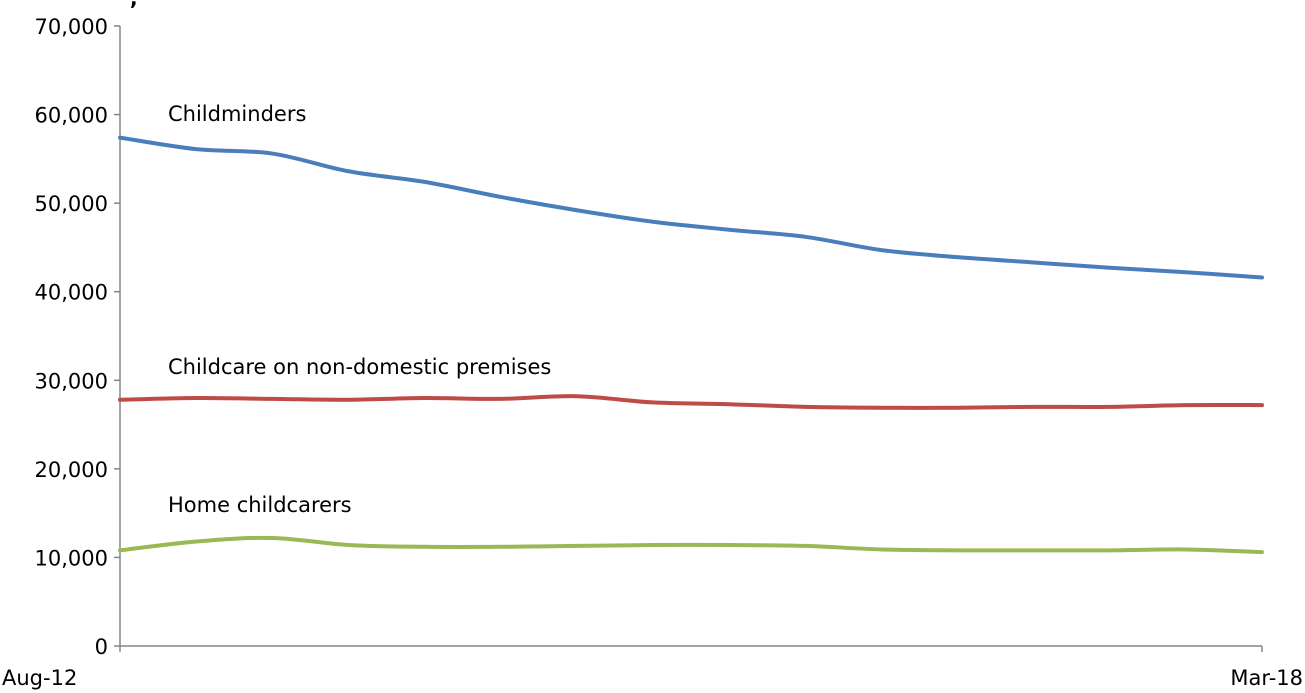 The image size is (1305, 693). Describe the element at coordinates (71, 381) in the screenshot. I see `y-tick-label: 30,000` at that location.